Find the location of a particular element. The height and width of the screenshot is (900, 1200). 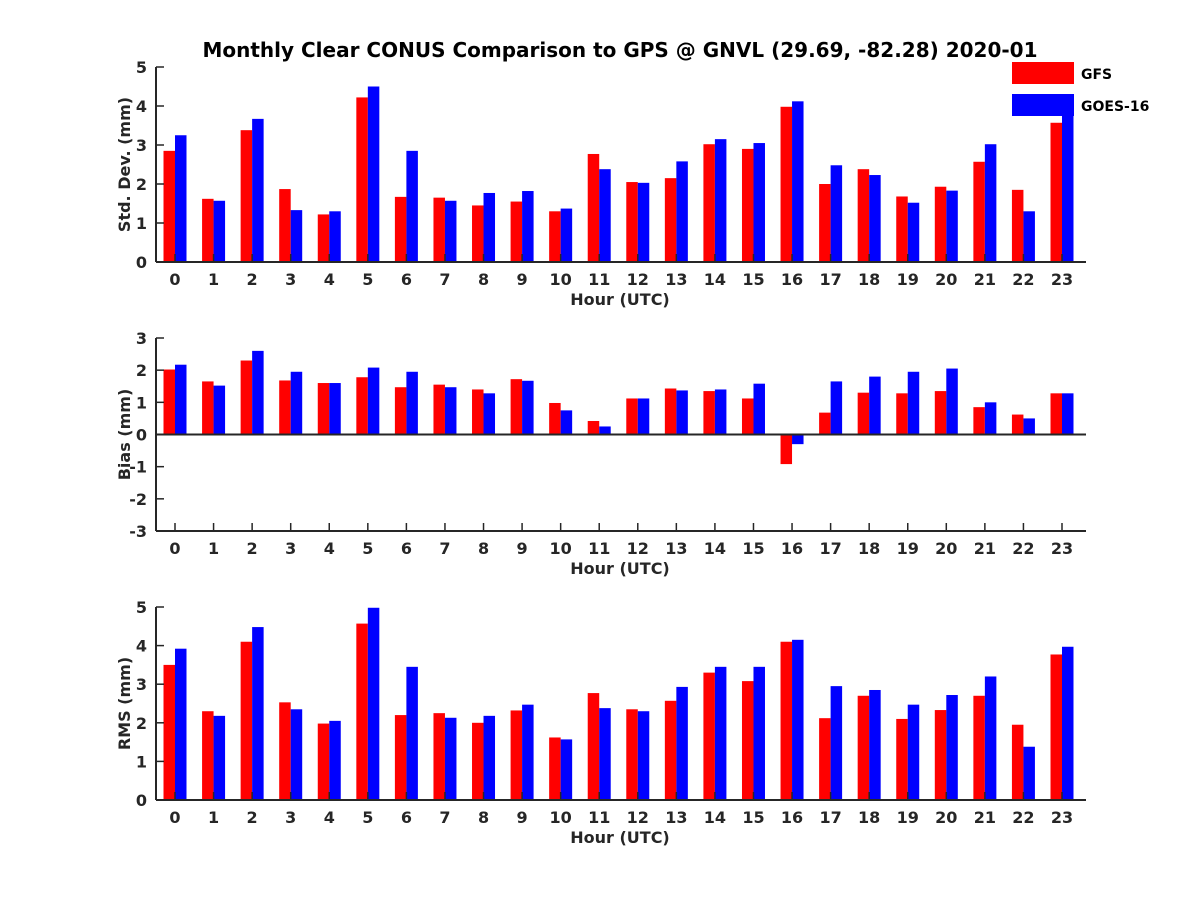

x-tick-label-rms-10: 10 is located at coordinates (561, 817).